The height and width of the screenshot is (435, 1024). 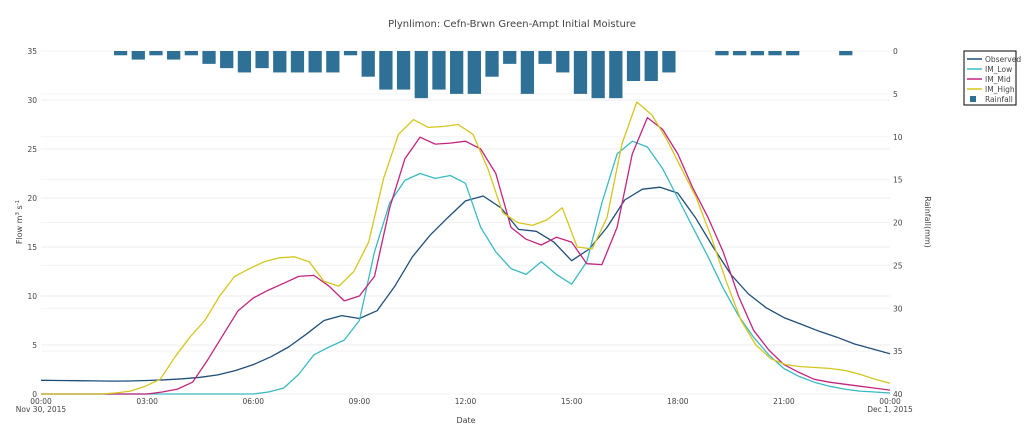 I want to click on legend-label: IM_Mid, so click(x=998, y=79).